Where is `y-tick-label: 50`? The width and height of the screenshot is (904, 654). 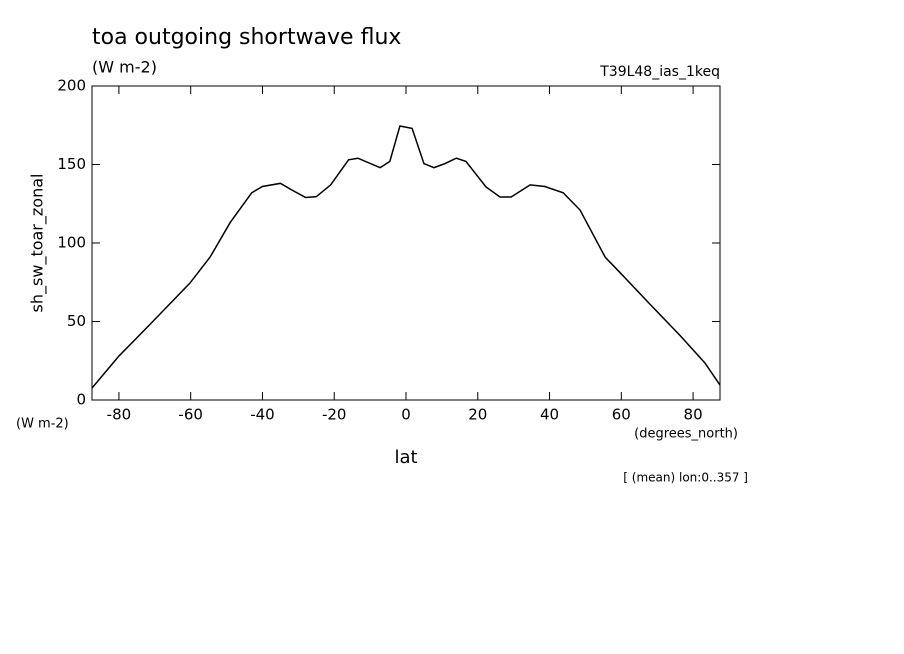 y-tick-label: 50 is located at coordinates (76, 321).